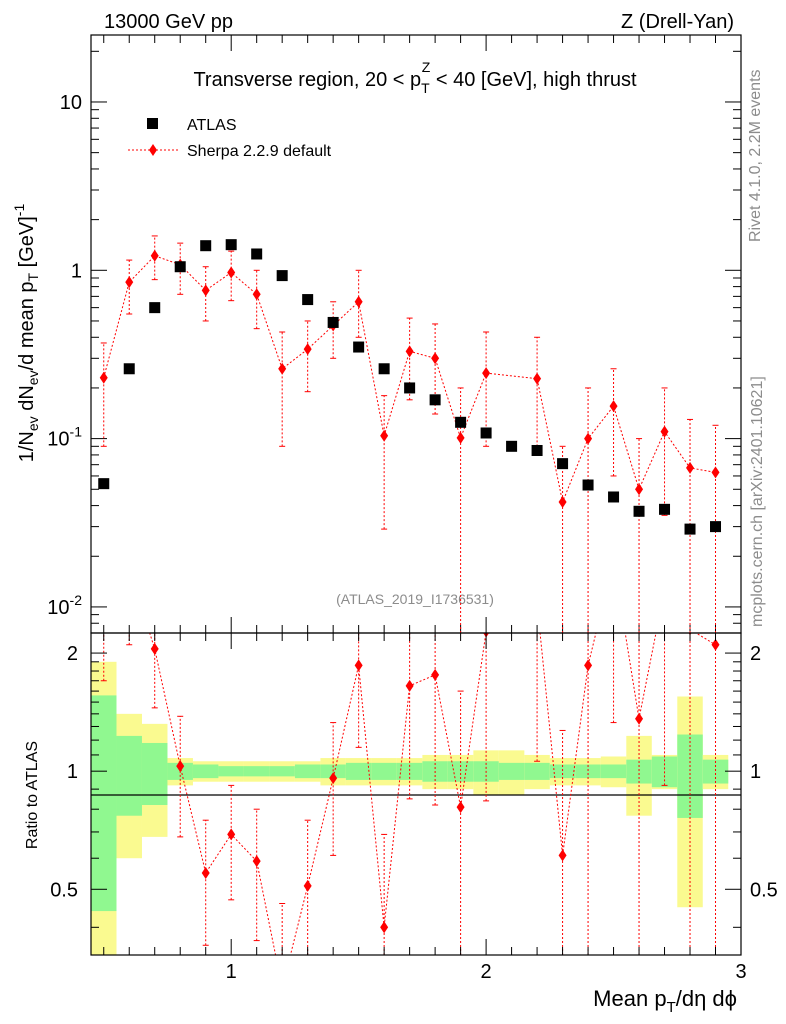 This screenshot has width=786, height=1024. What do you see at coordinates (230, 138) in the screenshot?
I see `legend: ATLAS Sherpa 2.2.9 default` at bounding box center [230, 138].